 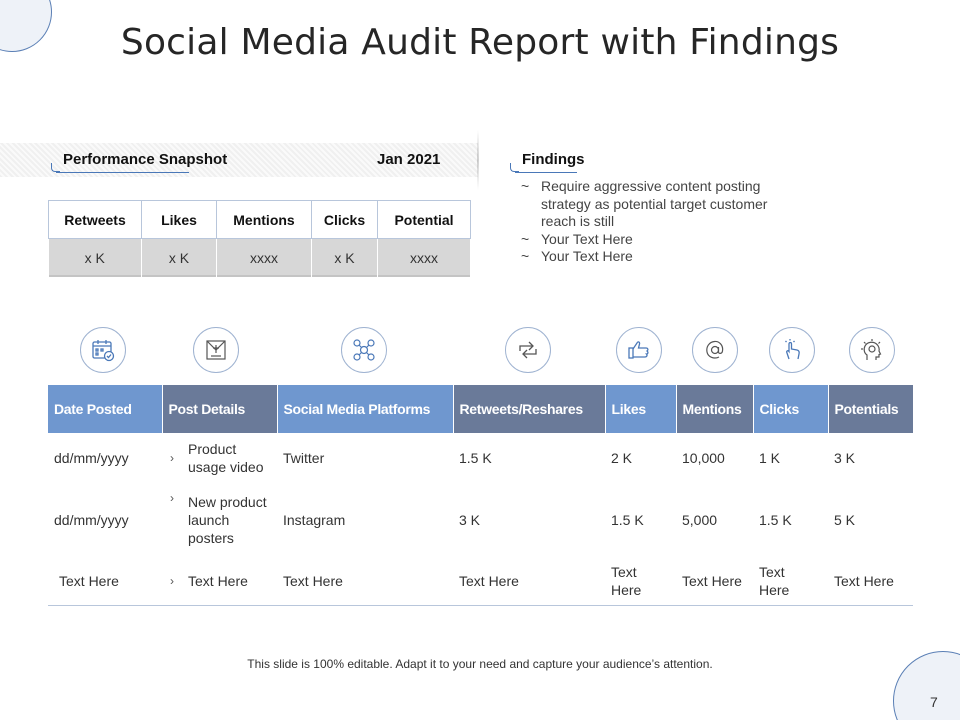 I want to click on share-arrows-icon, so click(x=528, y=350).